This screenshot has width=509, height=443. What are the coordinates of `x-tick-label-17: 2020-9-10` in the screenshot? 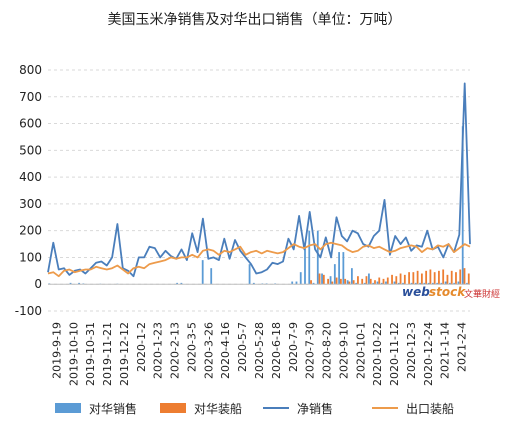 It's located at (343, 350).